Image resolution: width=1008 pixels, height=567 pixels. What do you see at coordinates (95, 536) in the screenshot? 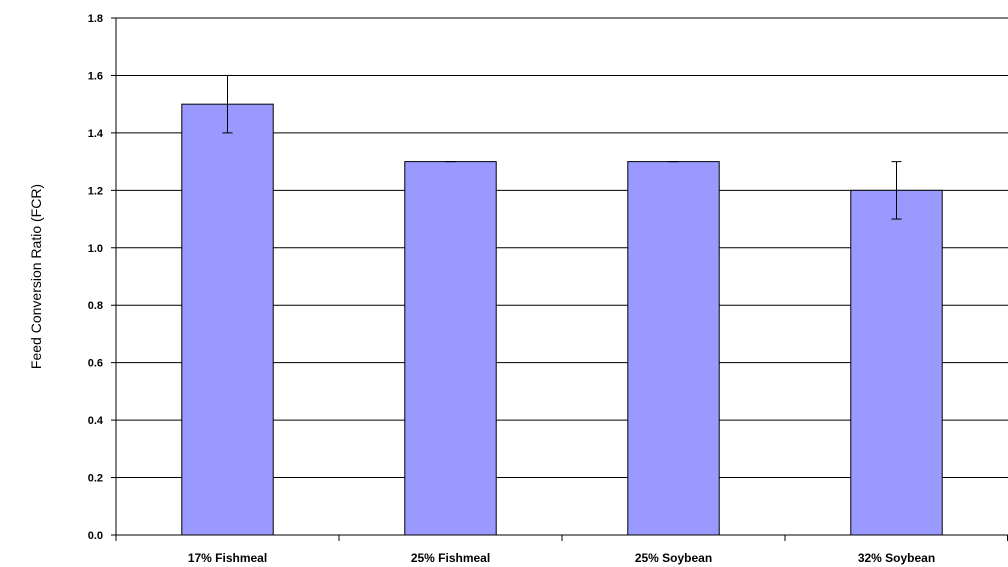
I see `y-tick-label: 0.0` at bounding box center [95, 536].